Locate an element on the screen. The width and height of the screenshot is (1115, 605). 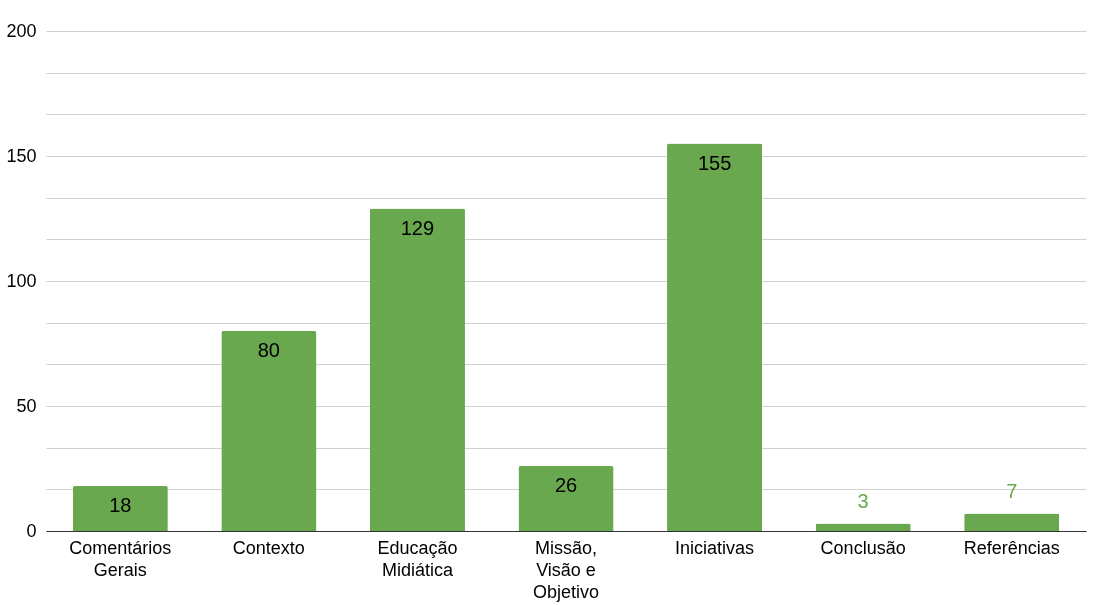
data-label: 26 is located at coordinates (566, 485).